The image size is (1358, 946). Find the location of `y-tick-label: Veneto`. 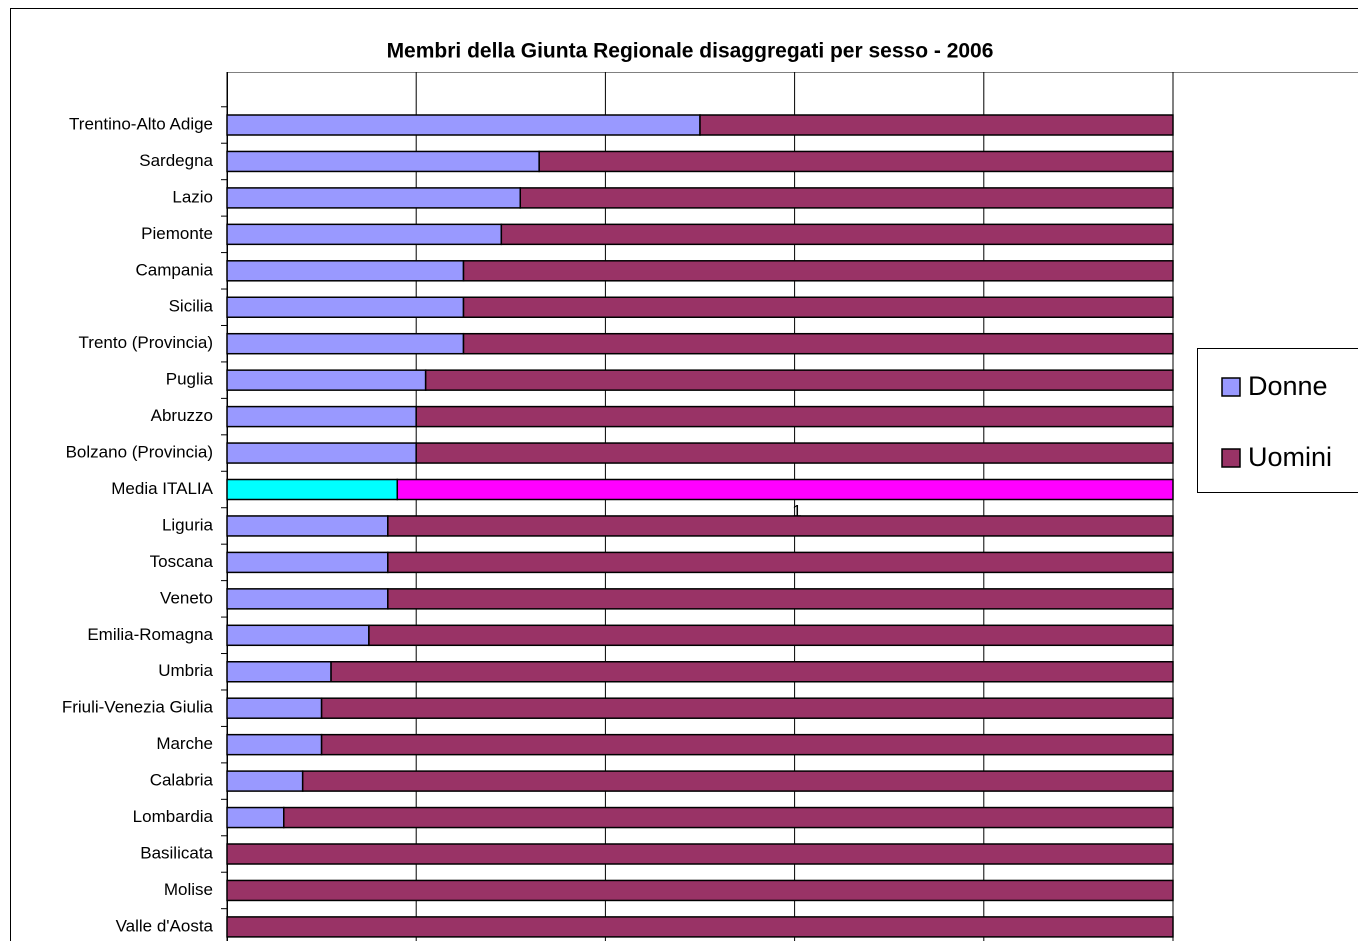

y-tick-label: Veneto is located at coordinates (186, 597).